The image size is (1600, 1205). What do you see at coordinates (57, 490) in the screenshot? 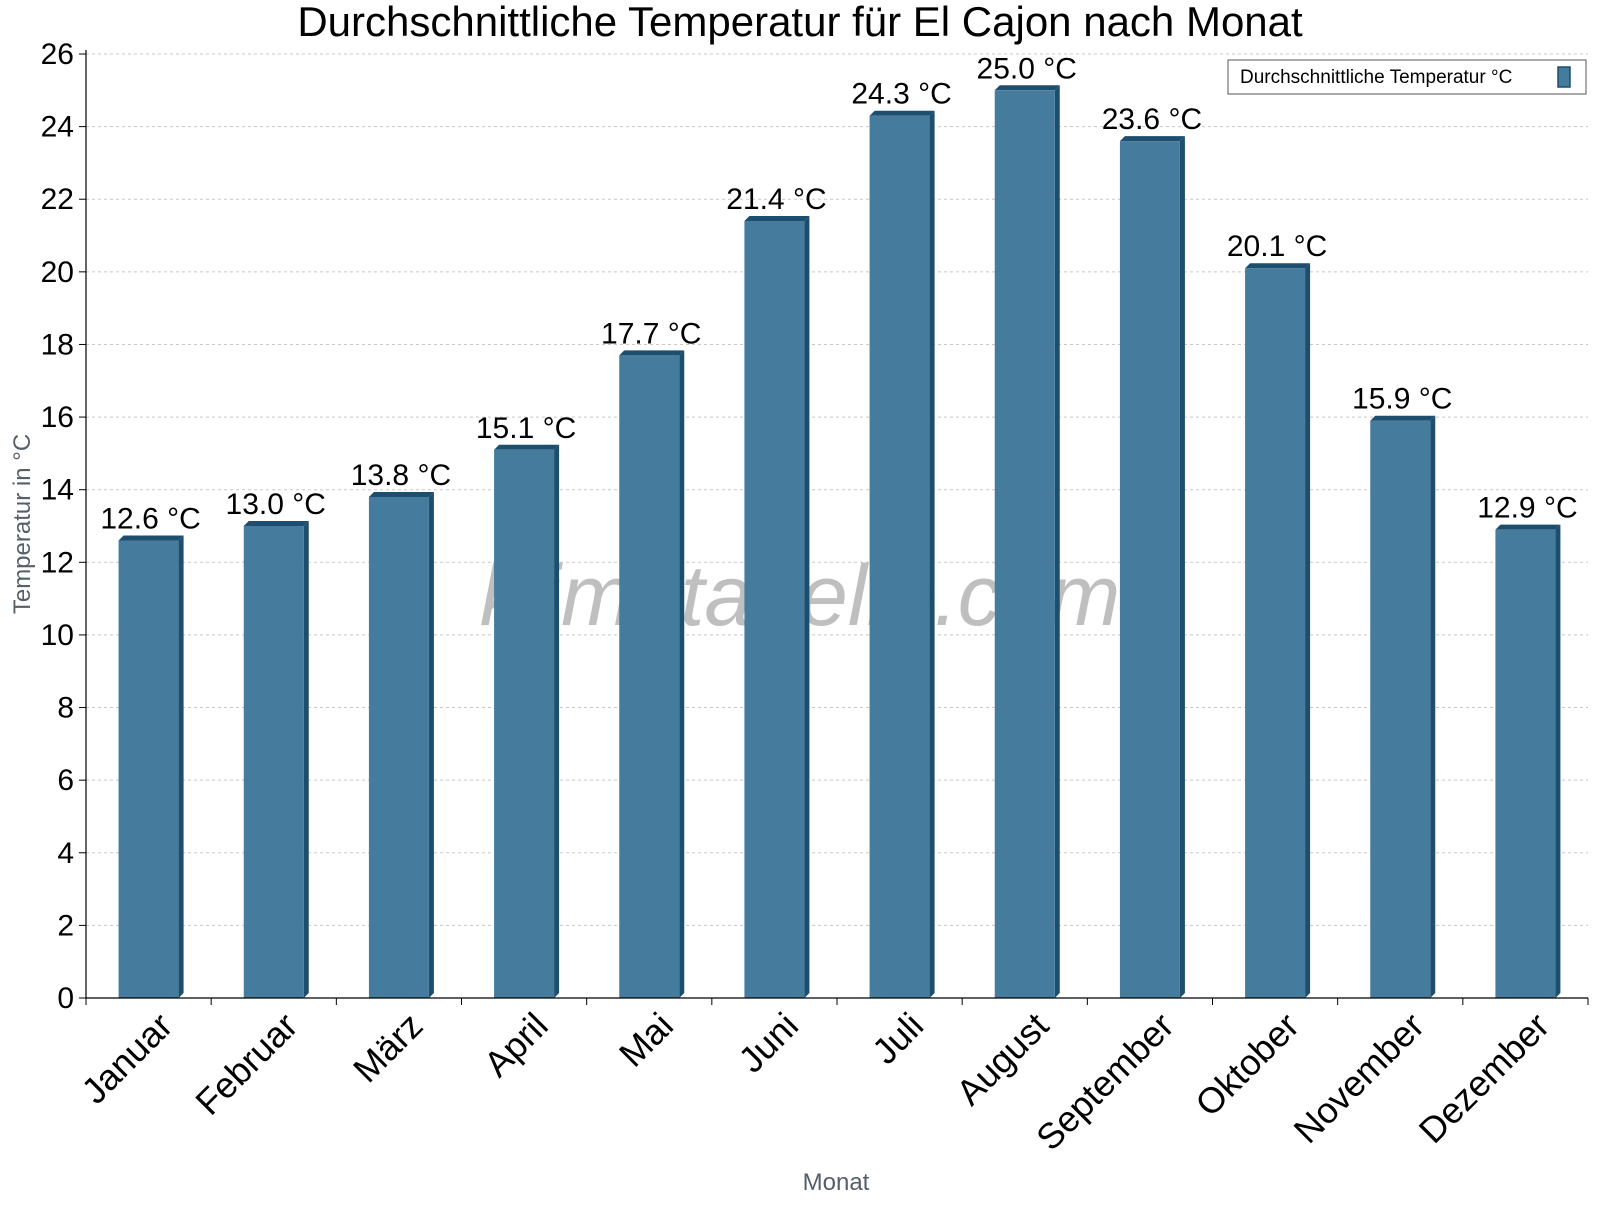
I see `y-tick-label: 14` at bounding box center [57, 490].